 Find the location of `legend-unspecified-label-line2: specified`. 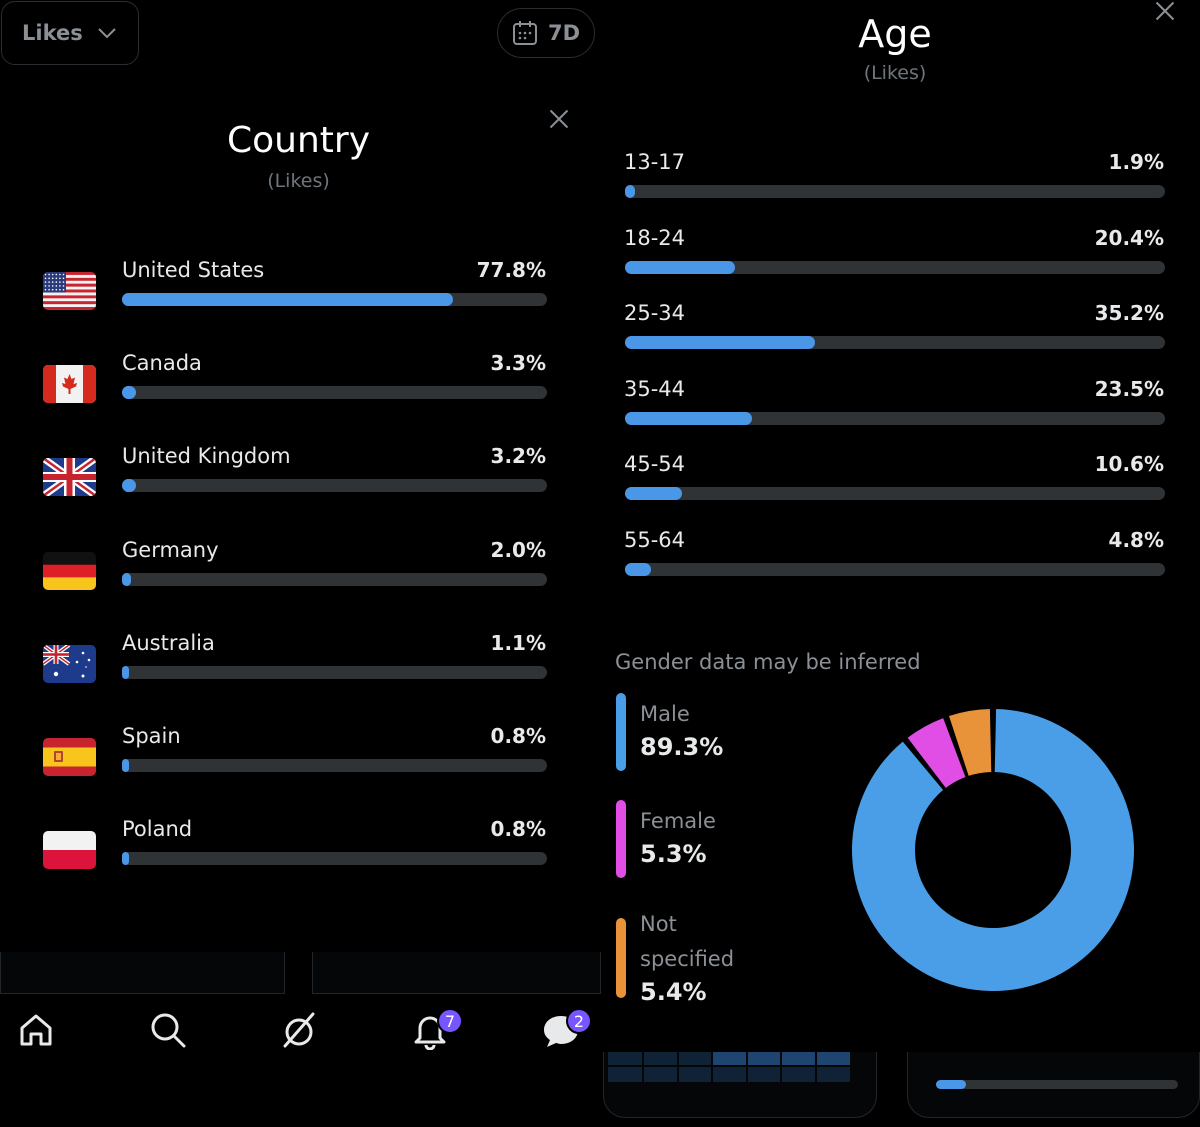

legend-unspecified-label-line2: specified is located at coordinates (687, 959).